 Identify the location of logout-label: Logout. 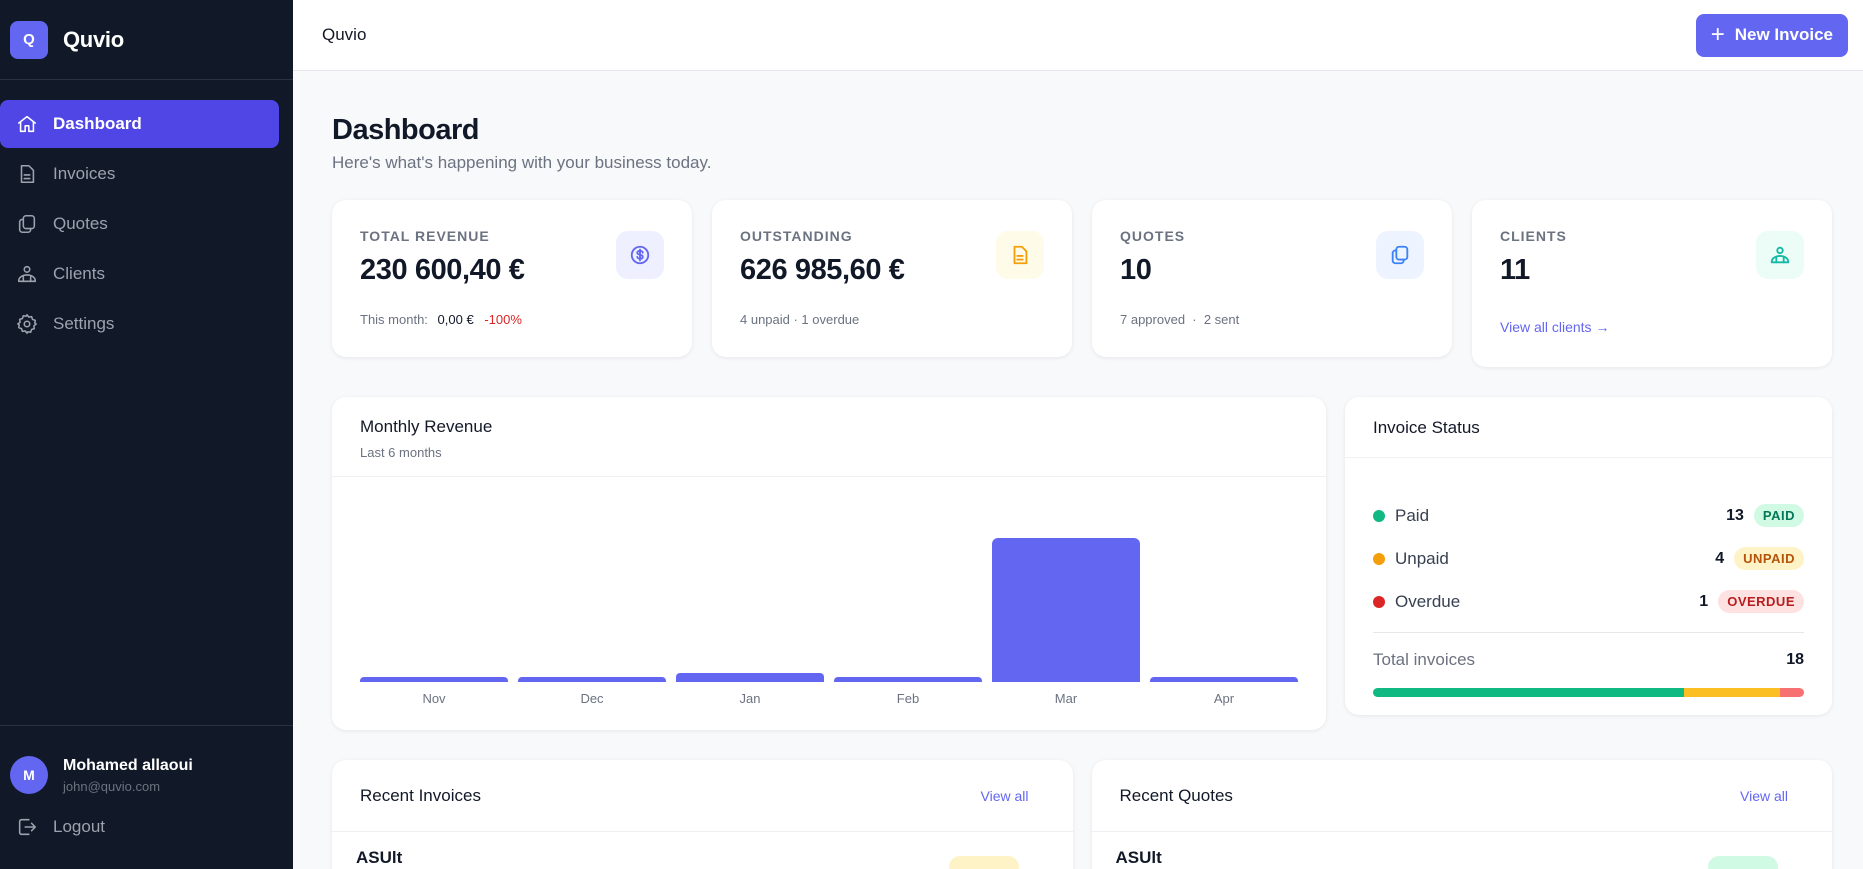
(79, 826).